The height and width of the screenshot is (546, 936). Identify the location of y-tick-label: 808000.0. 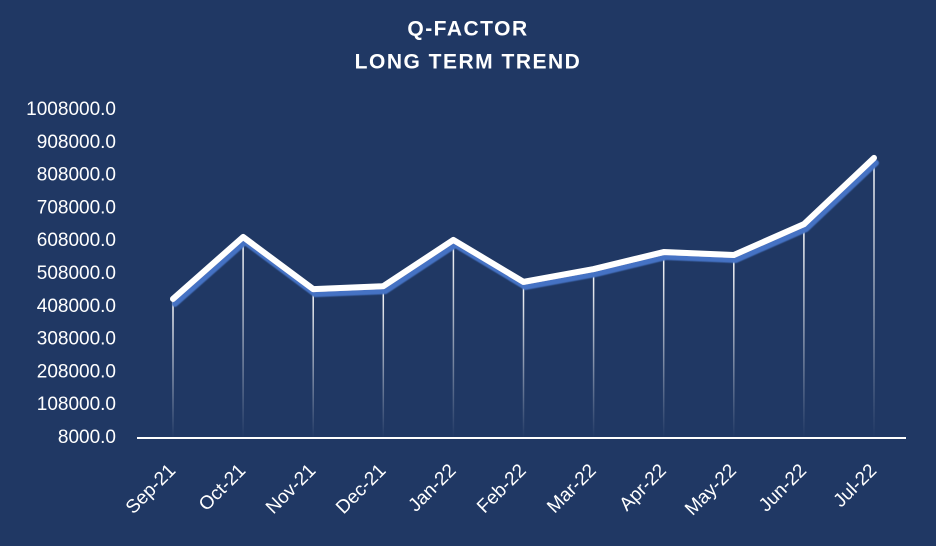
(76, 175).